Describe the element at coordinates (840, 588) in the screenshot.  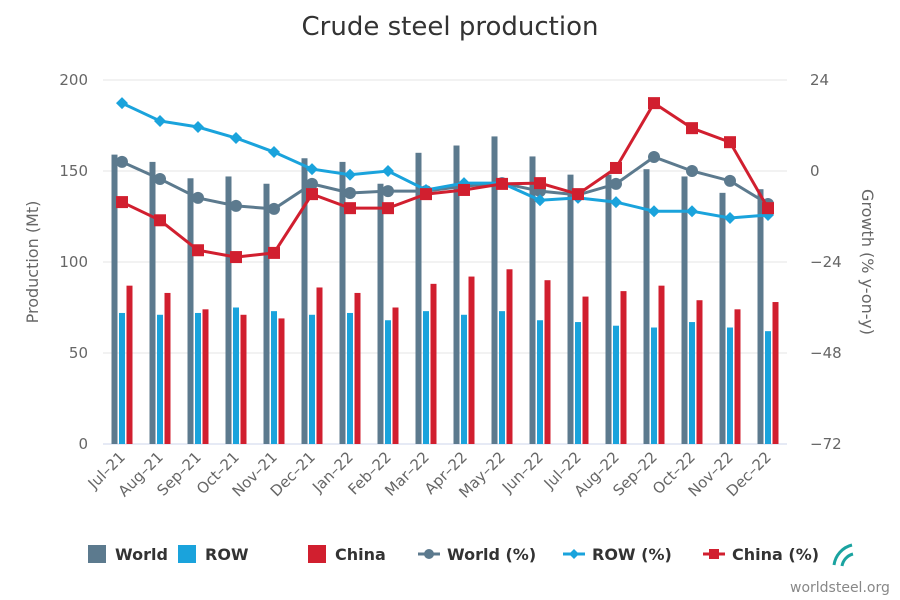
I see `source-text: worldsteel.org` at that location.